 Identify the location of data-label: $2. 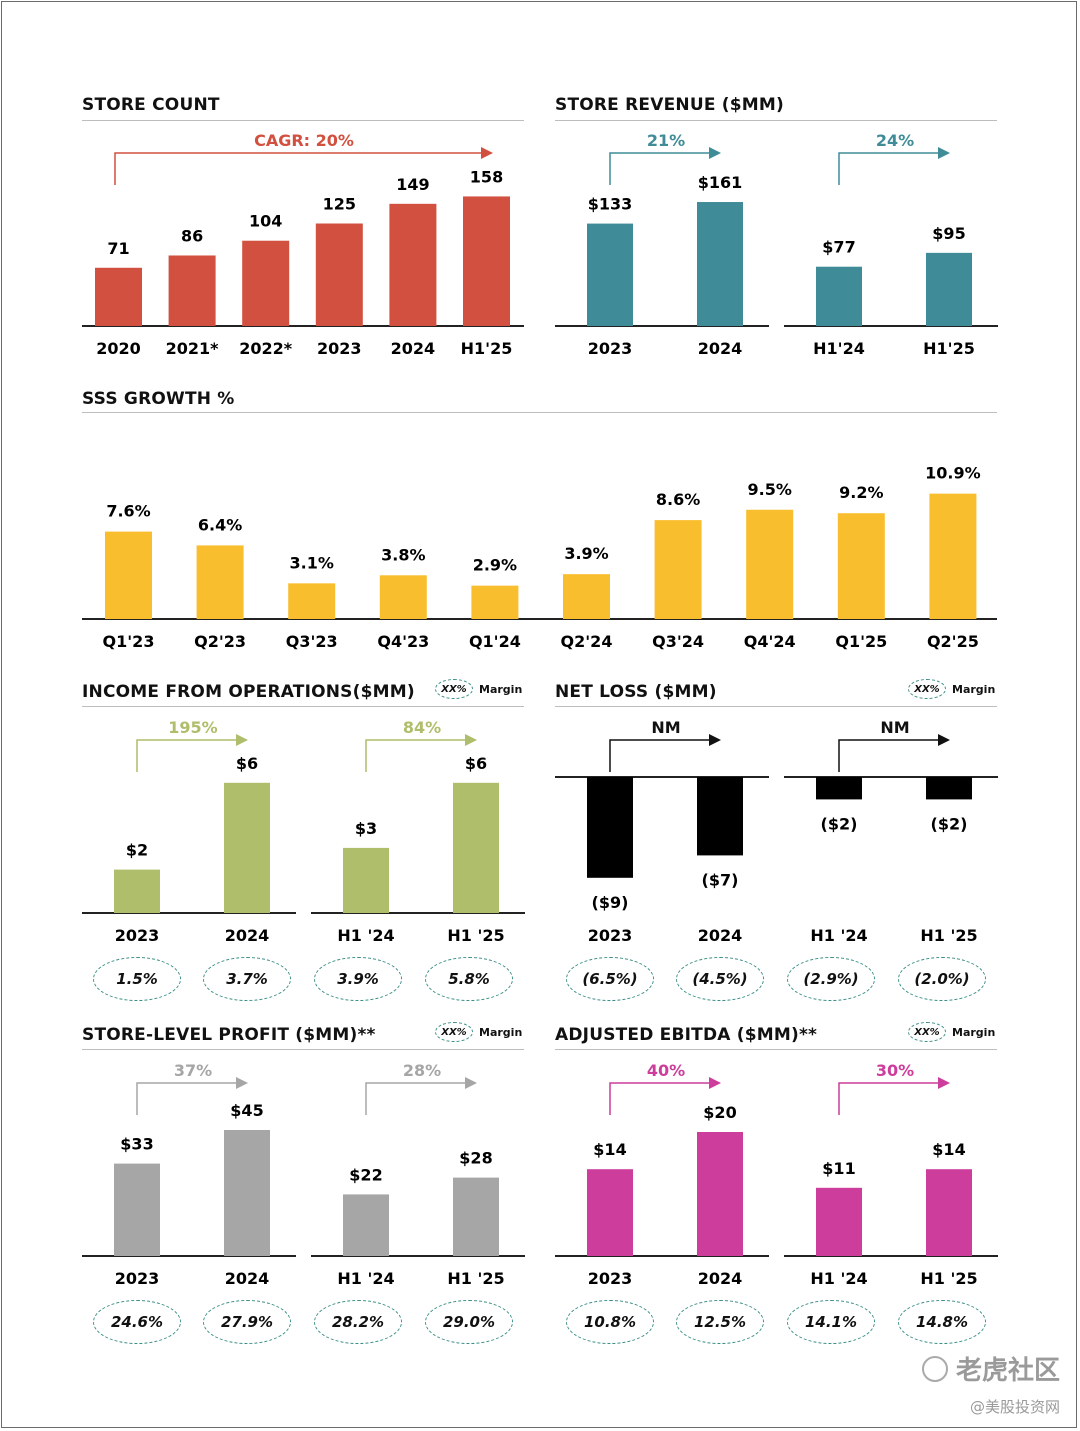
(137, 850).